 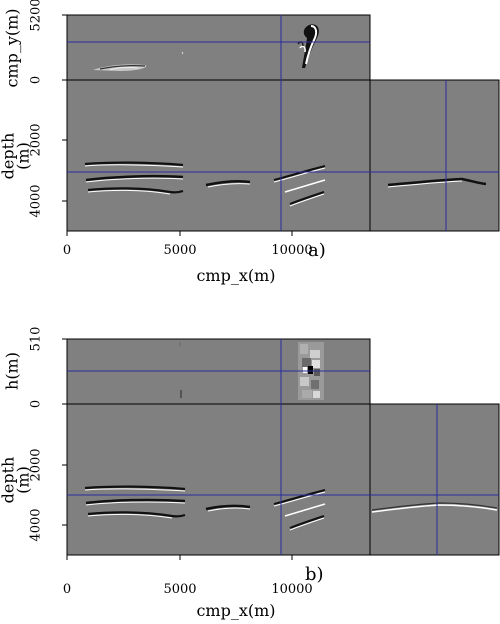 What do you see at coordinates (314, 574) in the screenshot?
I see `panel-b-label: b)` at bounding box center [314, 574].